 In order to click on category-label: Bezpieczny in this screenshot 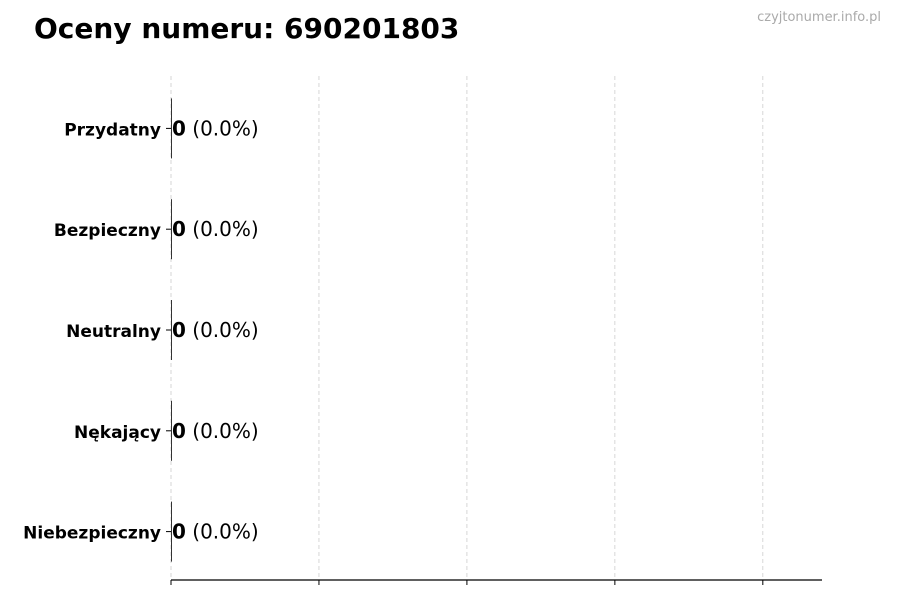, I will do `click(107, 231)`.